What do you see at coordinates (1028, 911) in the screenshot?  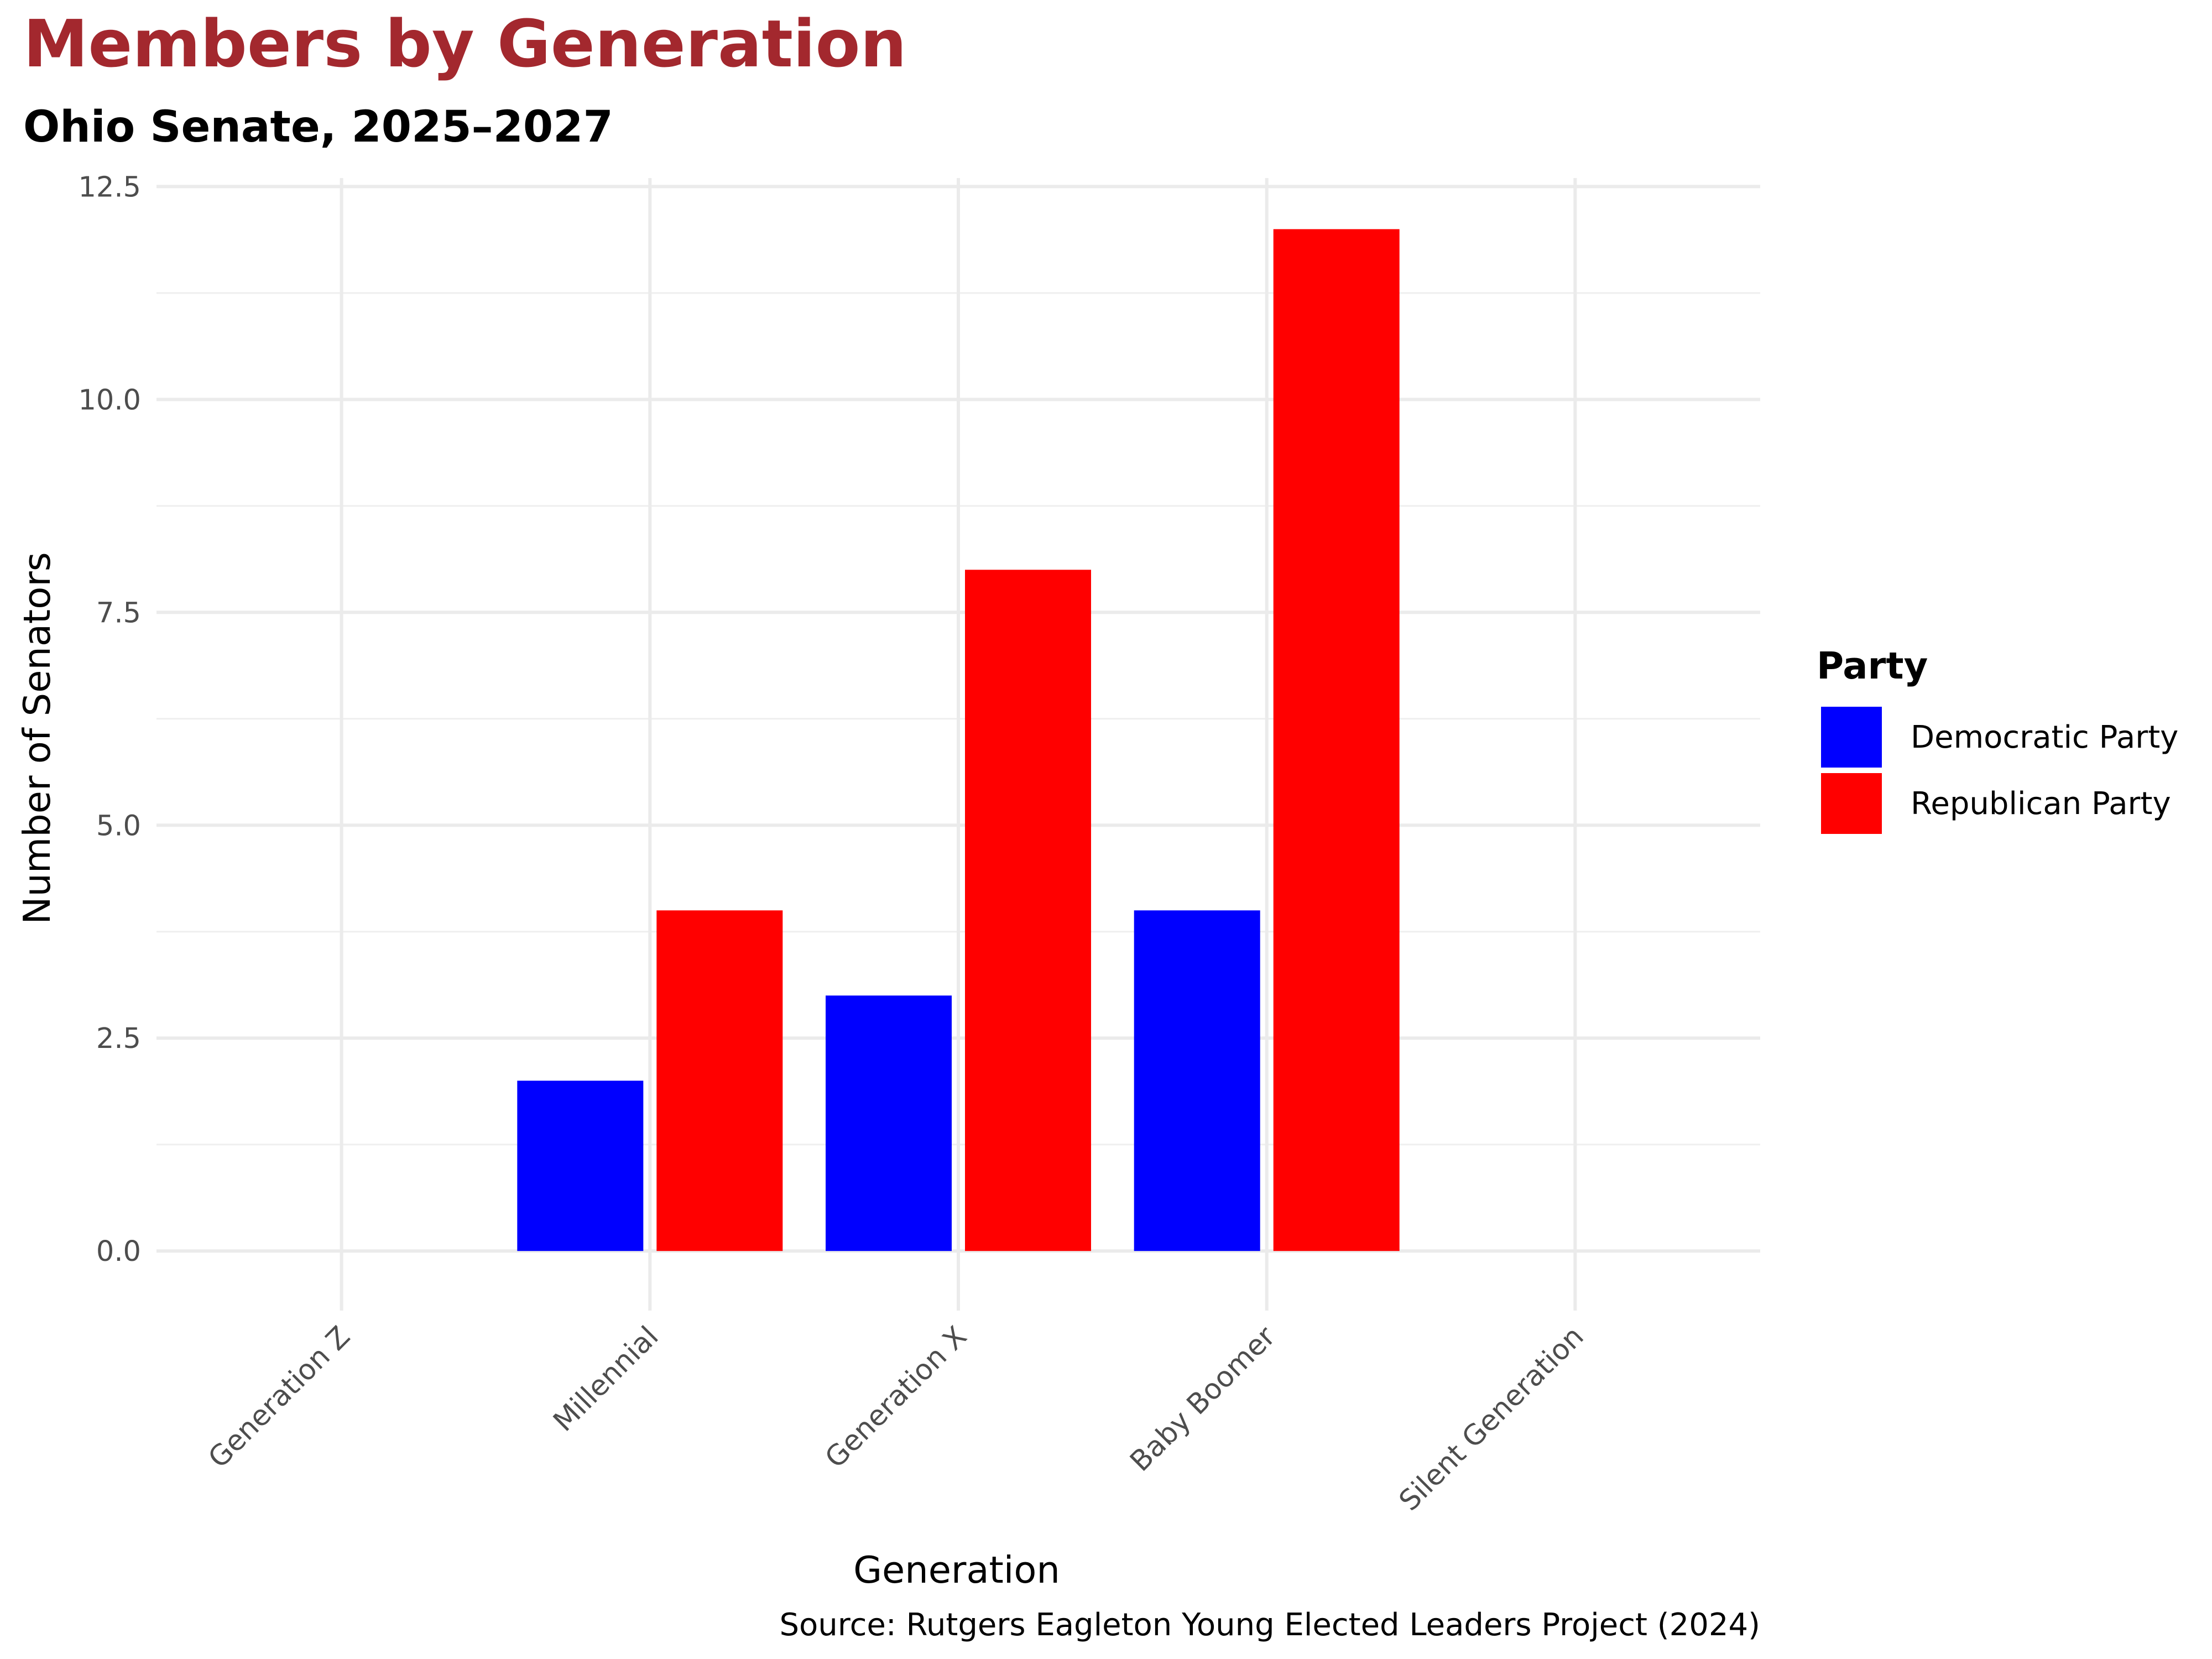 I see `bar-republican-party-generation-x` at bounding box center [1028, 911].